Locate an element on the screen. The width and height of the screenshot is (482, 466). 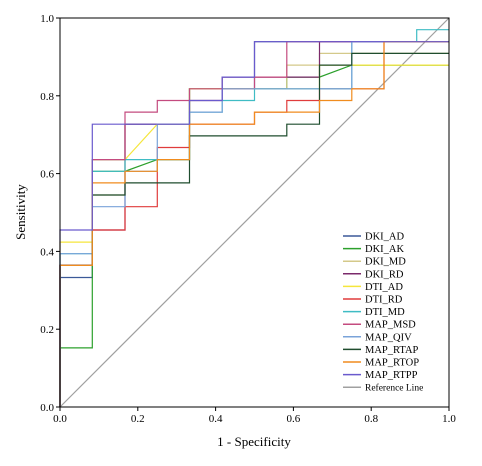
legend-label: MAP_RTOP is located at coordinates (392, 363).